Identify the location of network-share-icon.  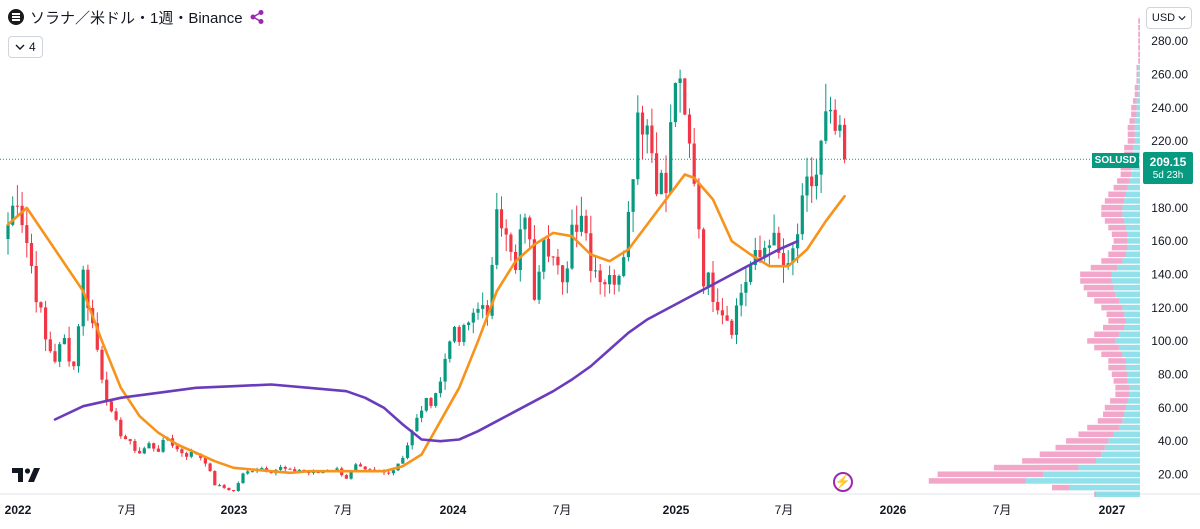
(257, 17).